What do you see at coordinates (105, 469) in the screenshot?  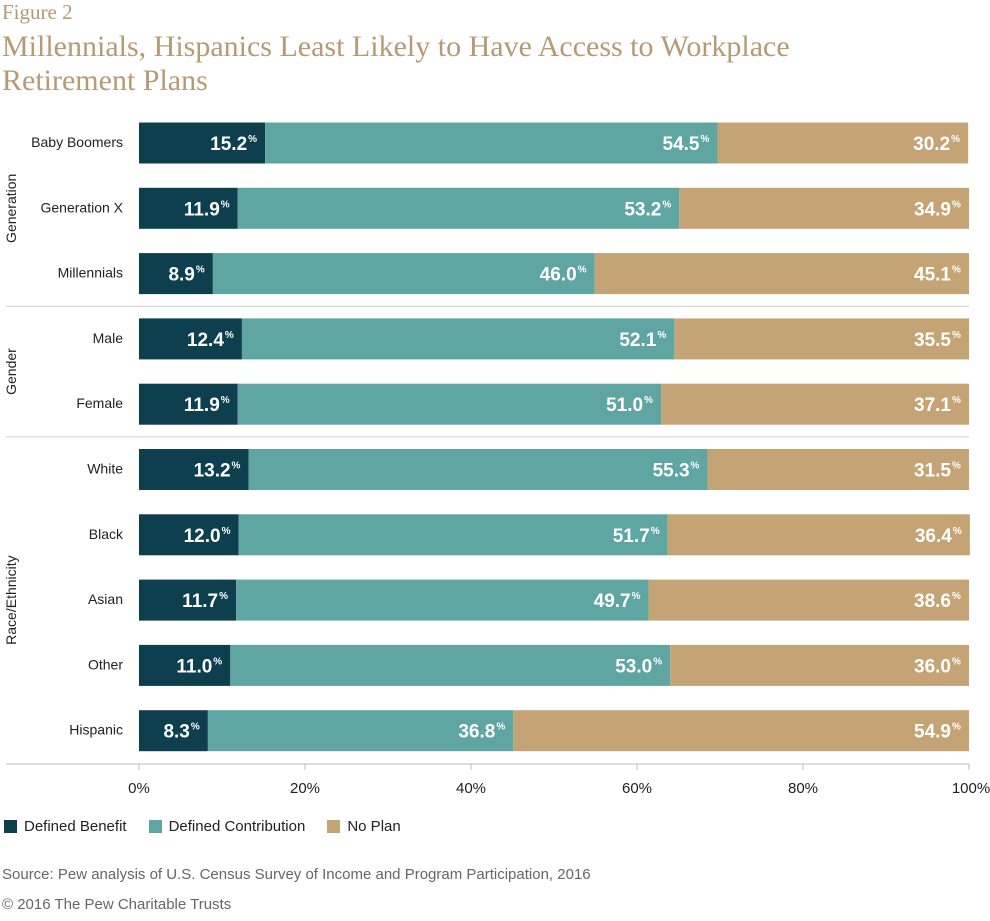 I see `category-label-white: White` at bounding box center [105, 469].